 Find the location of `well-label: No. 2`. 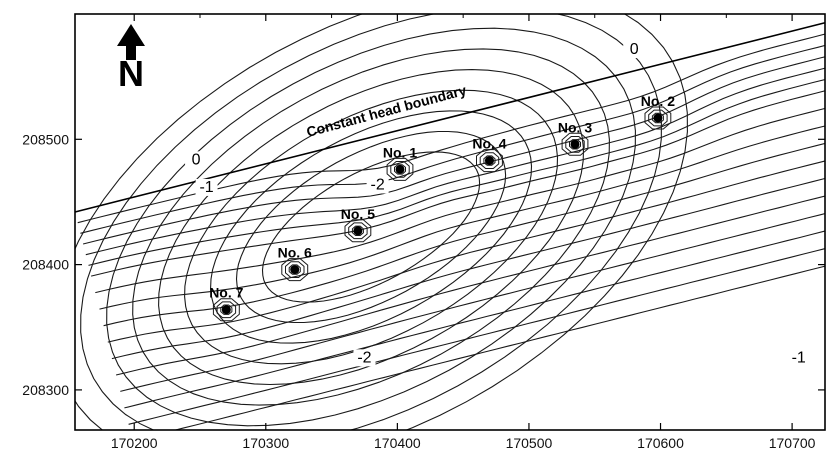

well-label: No. 2 is located at coordinates (658, 101).